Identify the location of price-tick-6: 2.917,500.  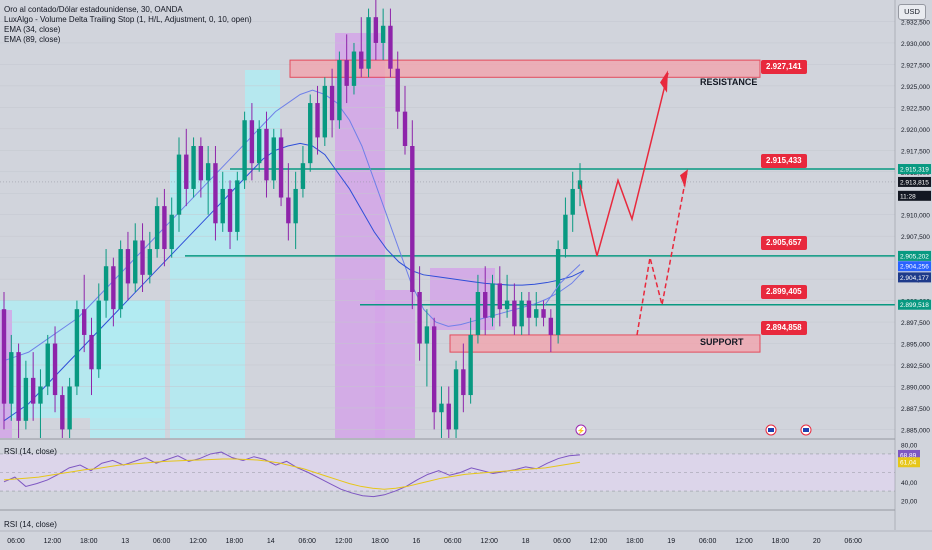
(915, 151).